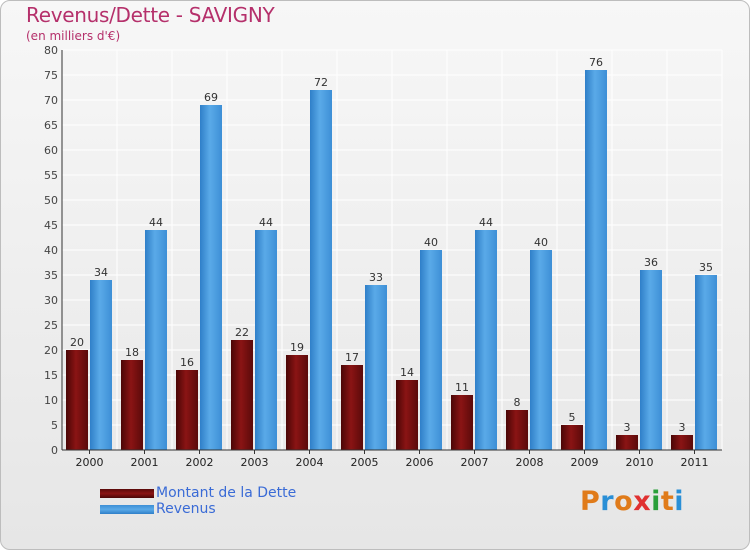 The height and width of the screenshot is (550, 750). I want to click on data-label-debt-2011: 3, so click(682, 427).